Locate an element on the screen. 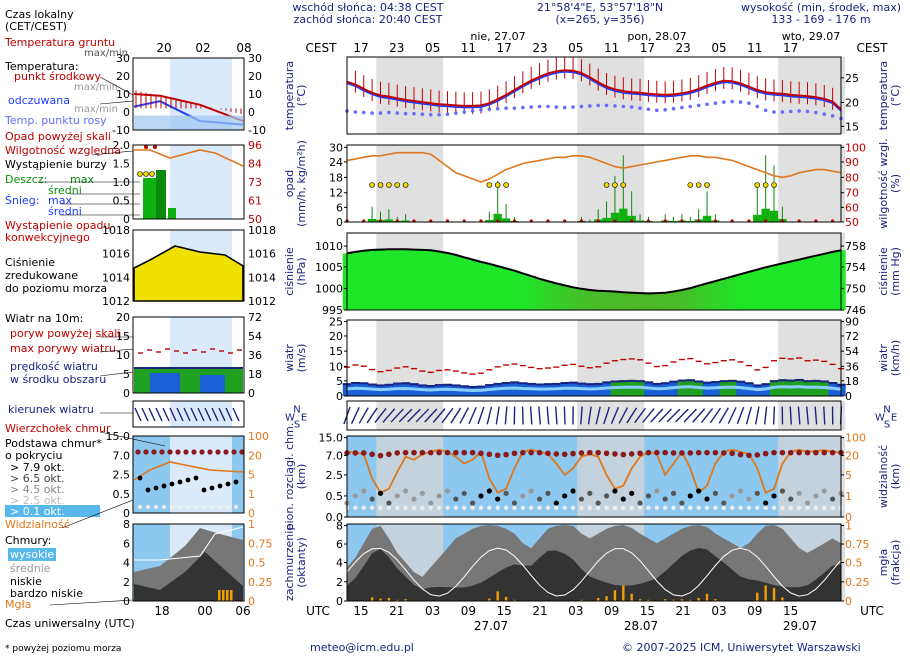 This screenshot has width=910, height=660. legend-clouds-title: Chmury: is located at coordinates (28, 540).